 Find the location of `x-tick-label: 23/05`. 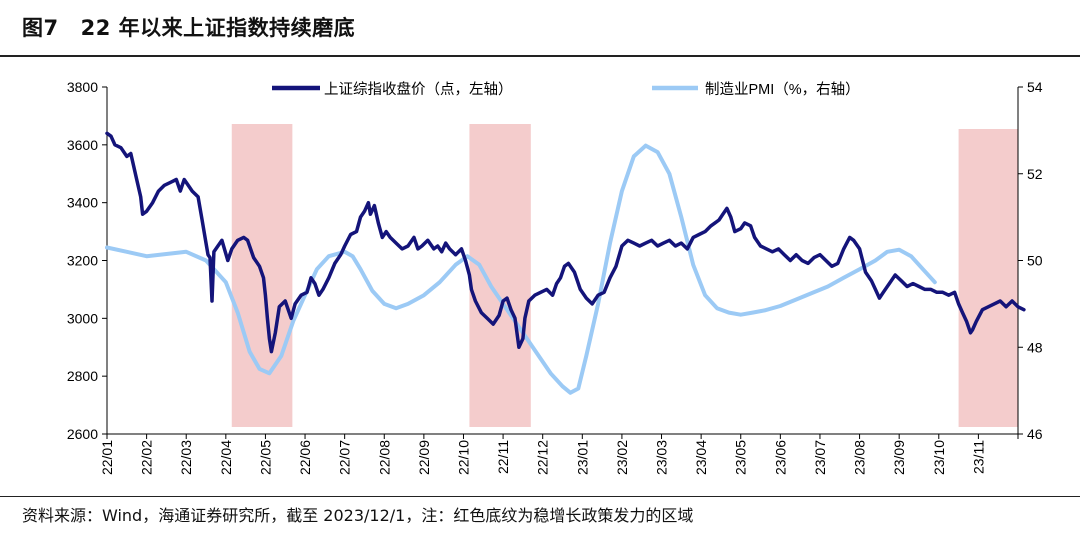

x-tick-label: 23/05 is located at coordinates (741, 457).